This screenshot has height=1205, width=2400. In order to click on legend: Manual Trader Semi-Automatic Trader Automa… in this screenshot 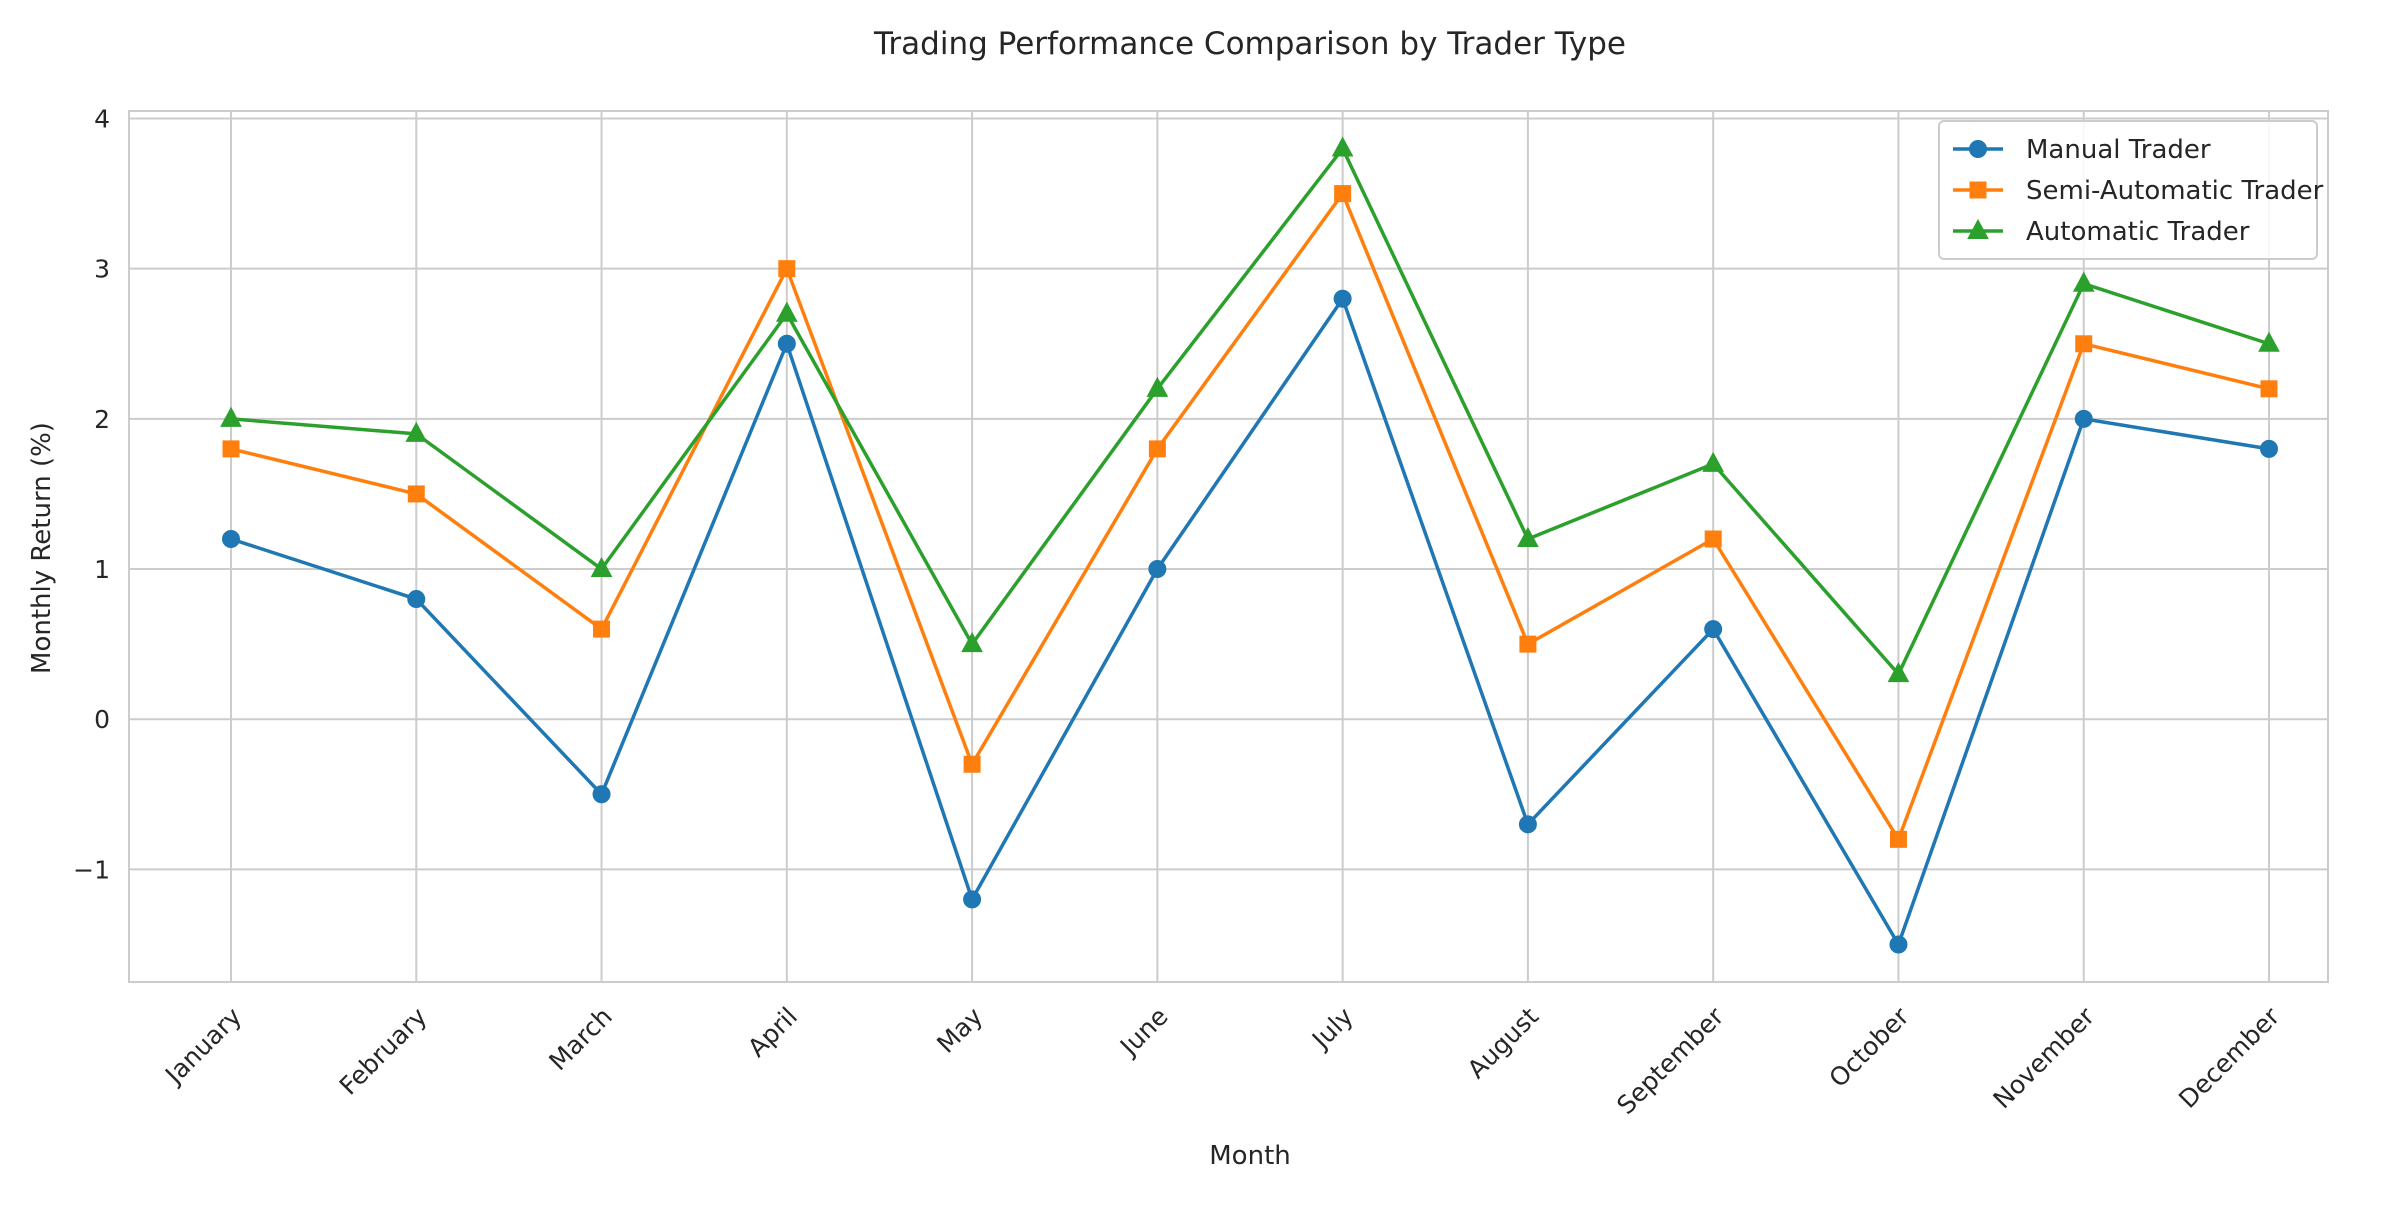, I will do `click(2131, 190)`.